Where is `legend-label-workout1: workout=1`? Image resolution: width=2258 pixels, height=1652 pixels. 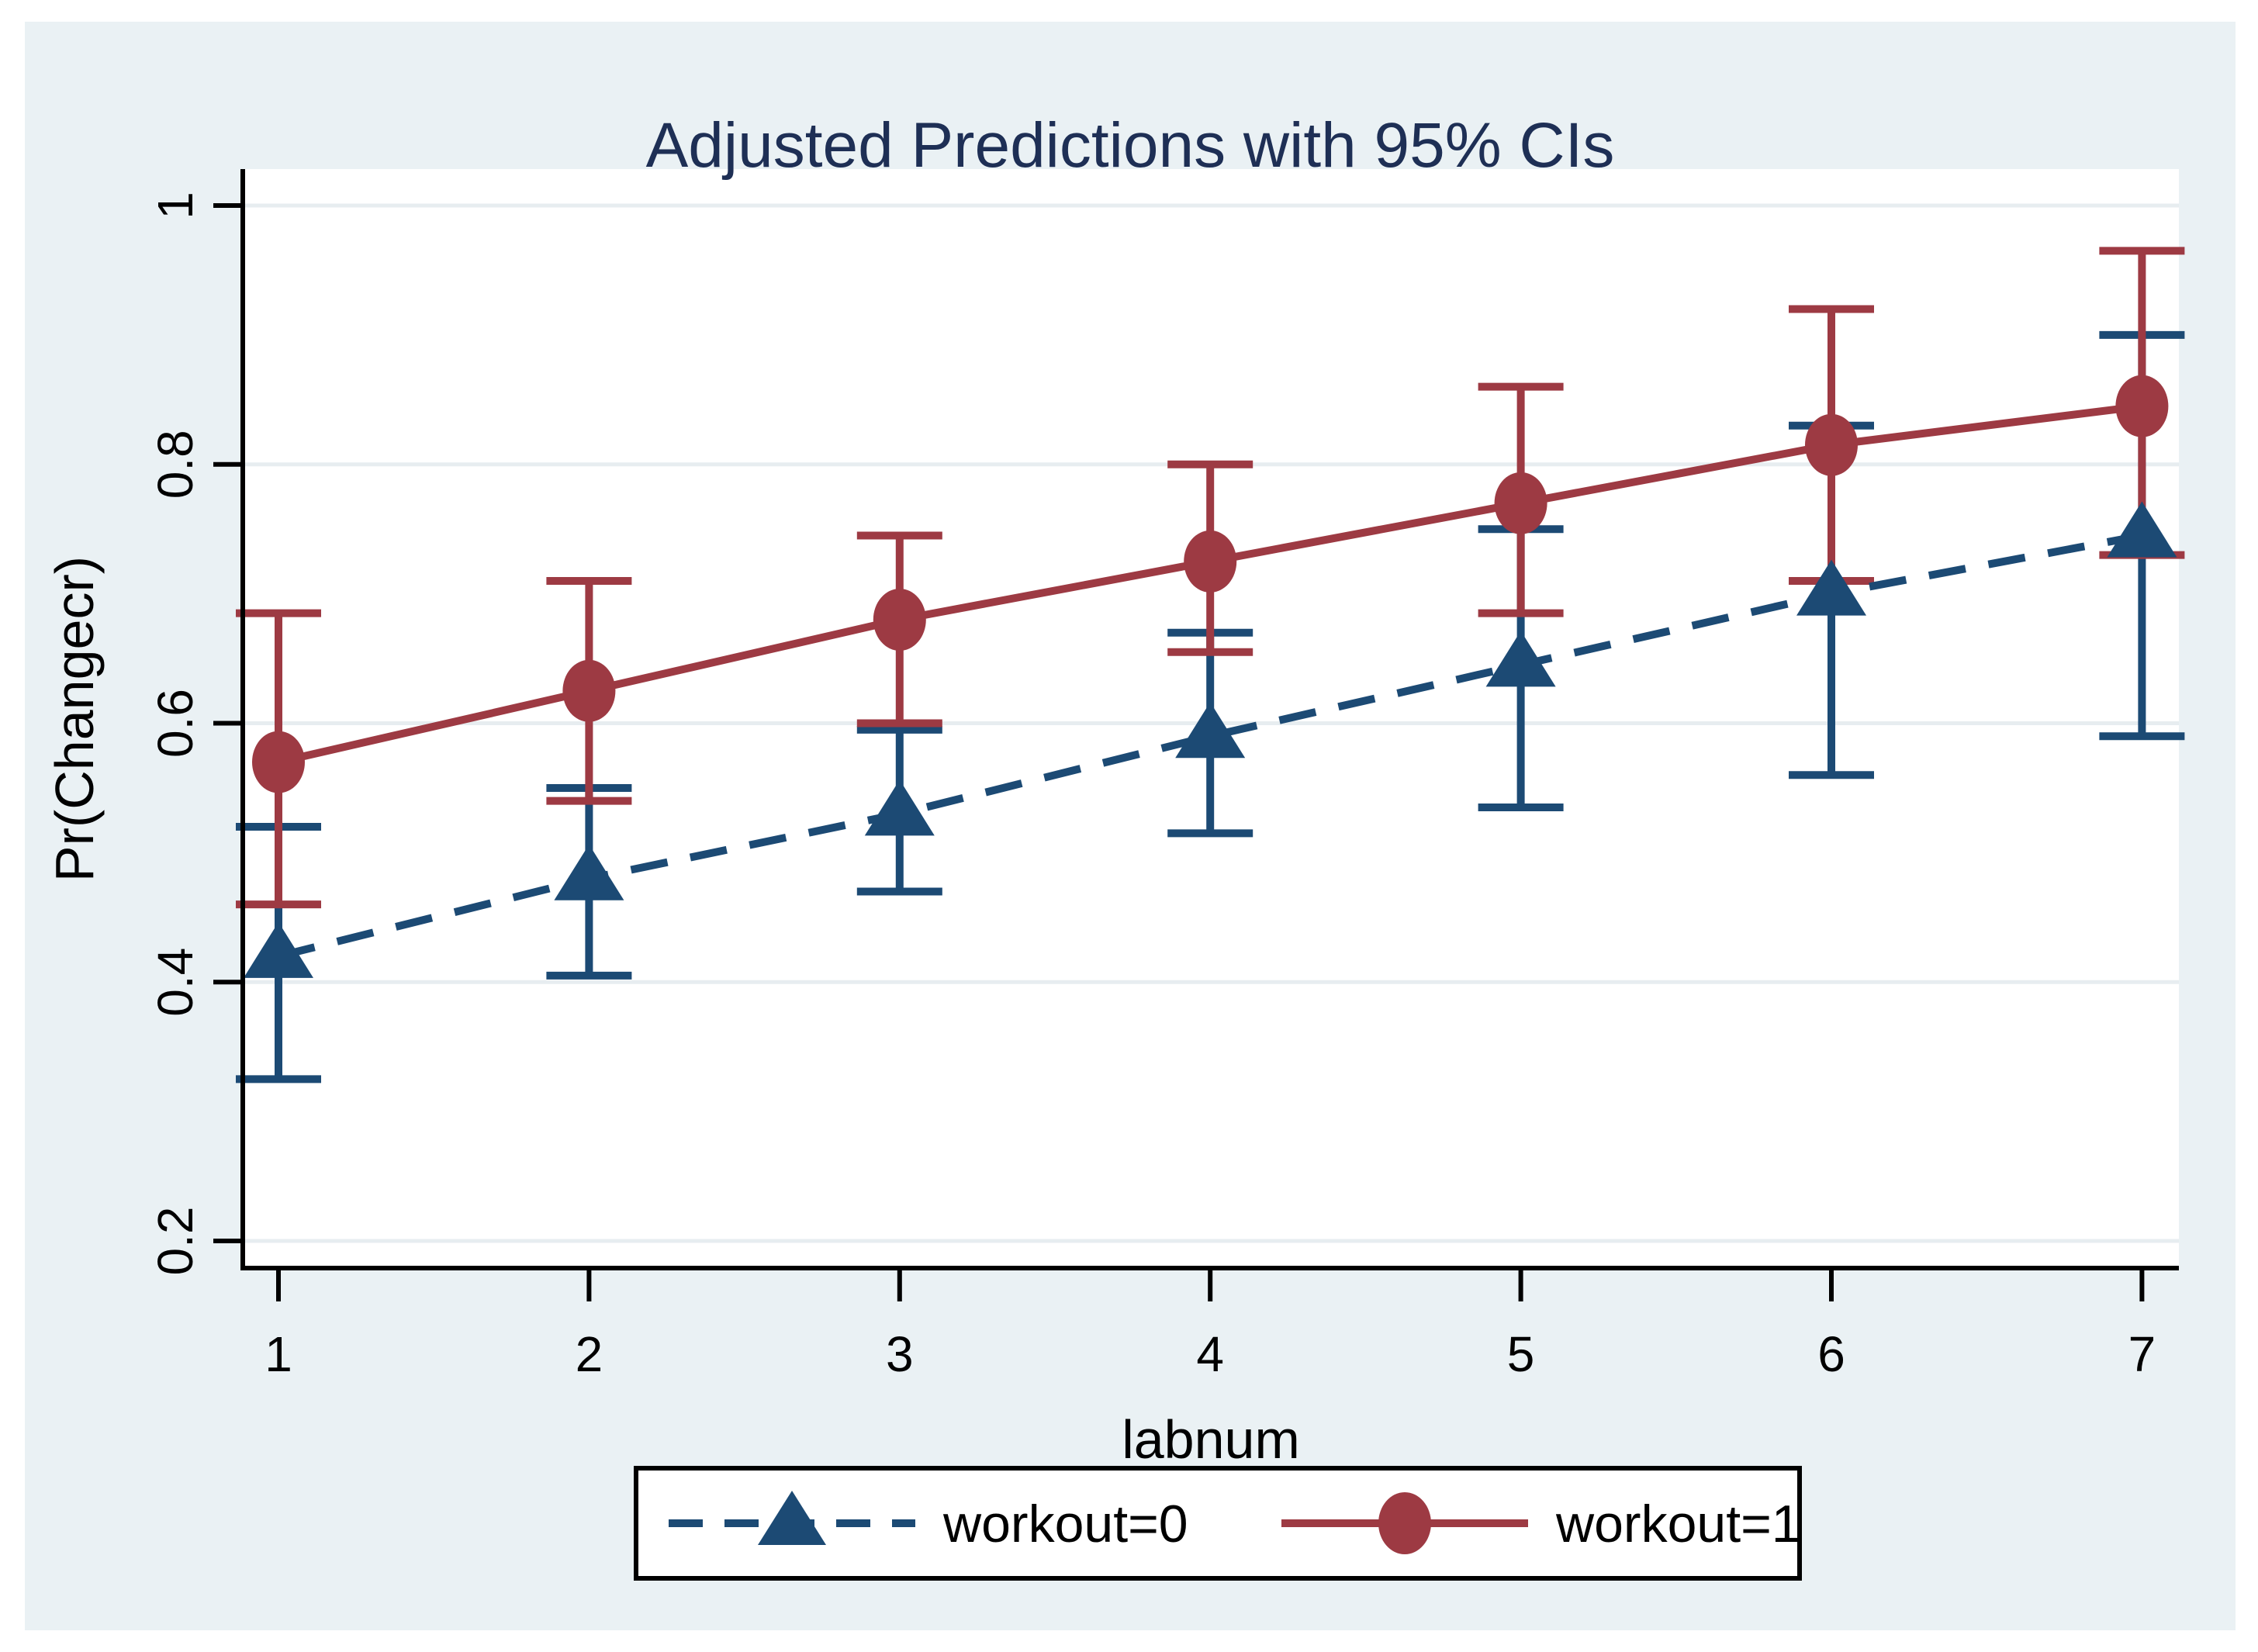 legend-label-workout1: workout=1 is located at coordinates (1678, 1524).